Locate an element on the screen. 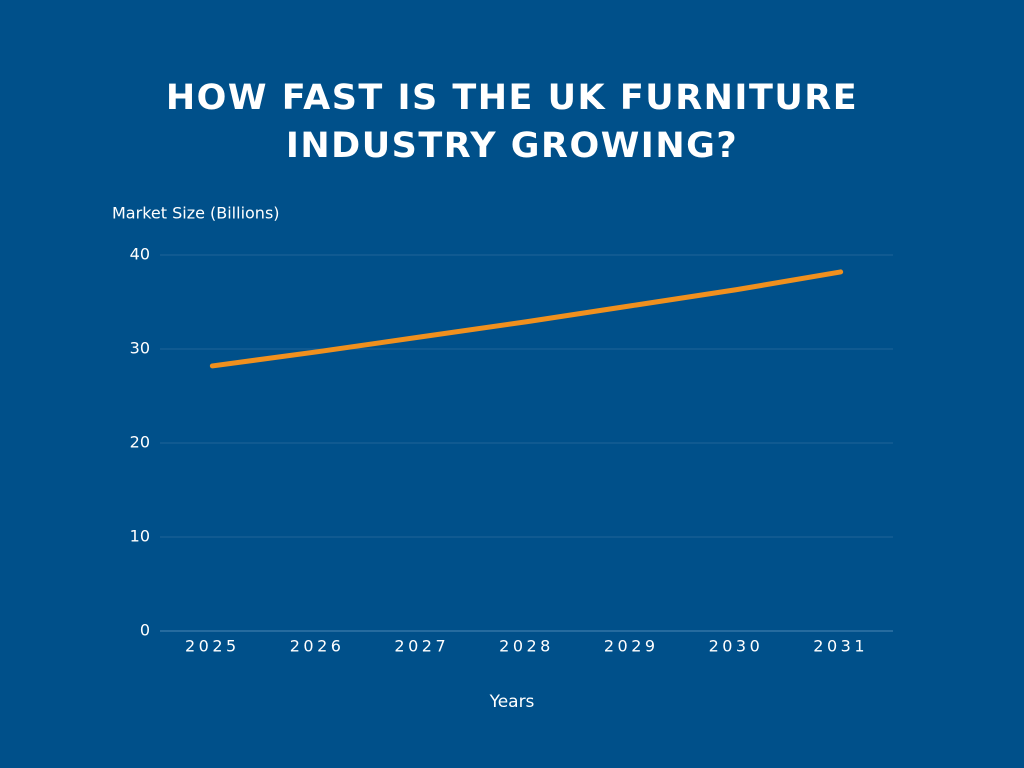 The height and width of the screenshot is (768, 1024). line is located at coordinates (526, 319).